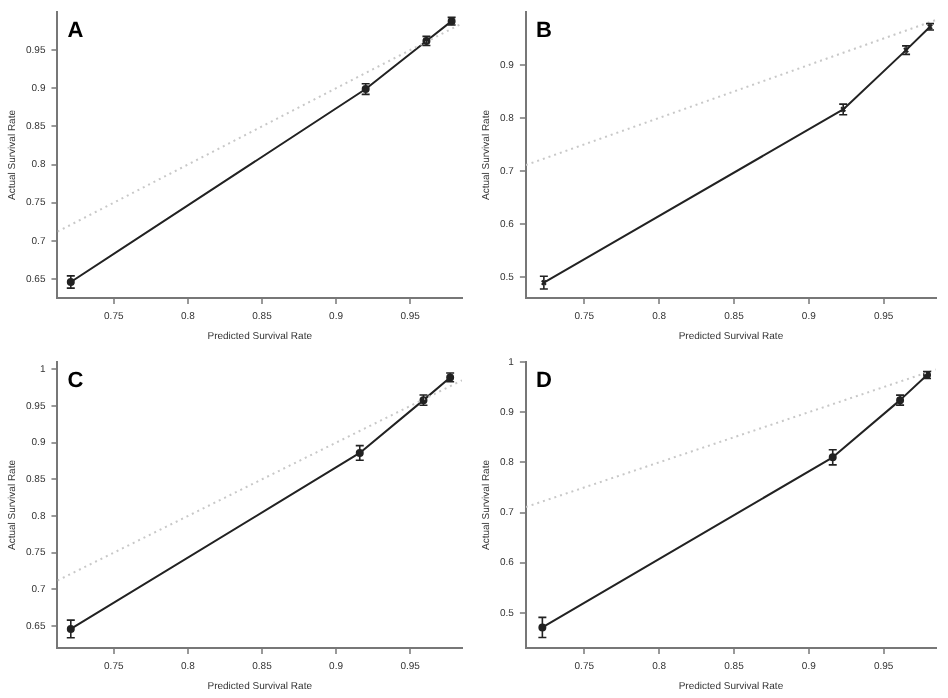  Describe the element at coordinates (543, 31) in the screenshot. I see `chart-title: B` at that location.